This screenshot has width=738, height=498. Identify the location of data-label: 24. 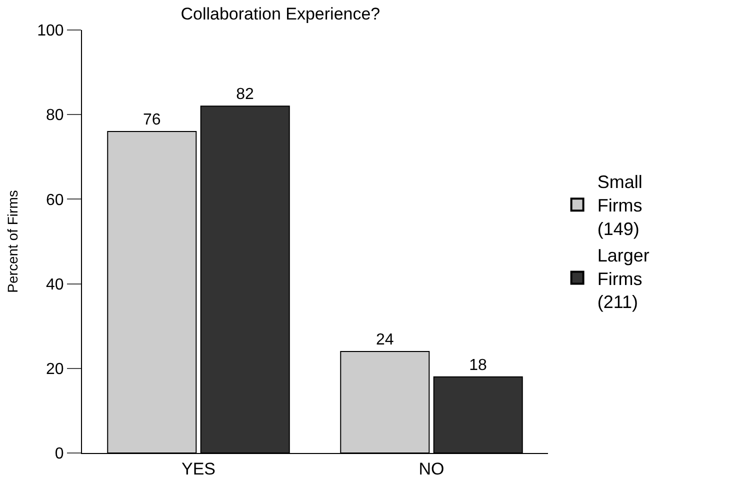
(385, 339).